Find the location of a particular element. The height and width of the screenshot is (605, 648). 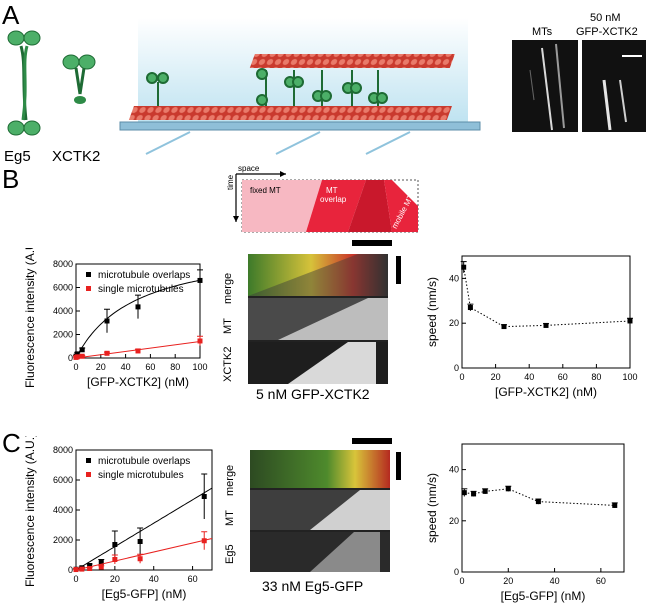

mt-image-label: MTs is located at coordinates (542, 32).